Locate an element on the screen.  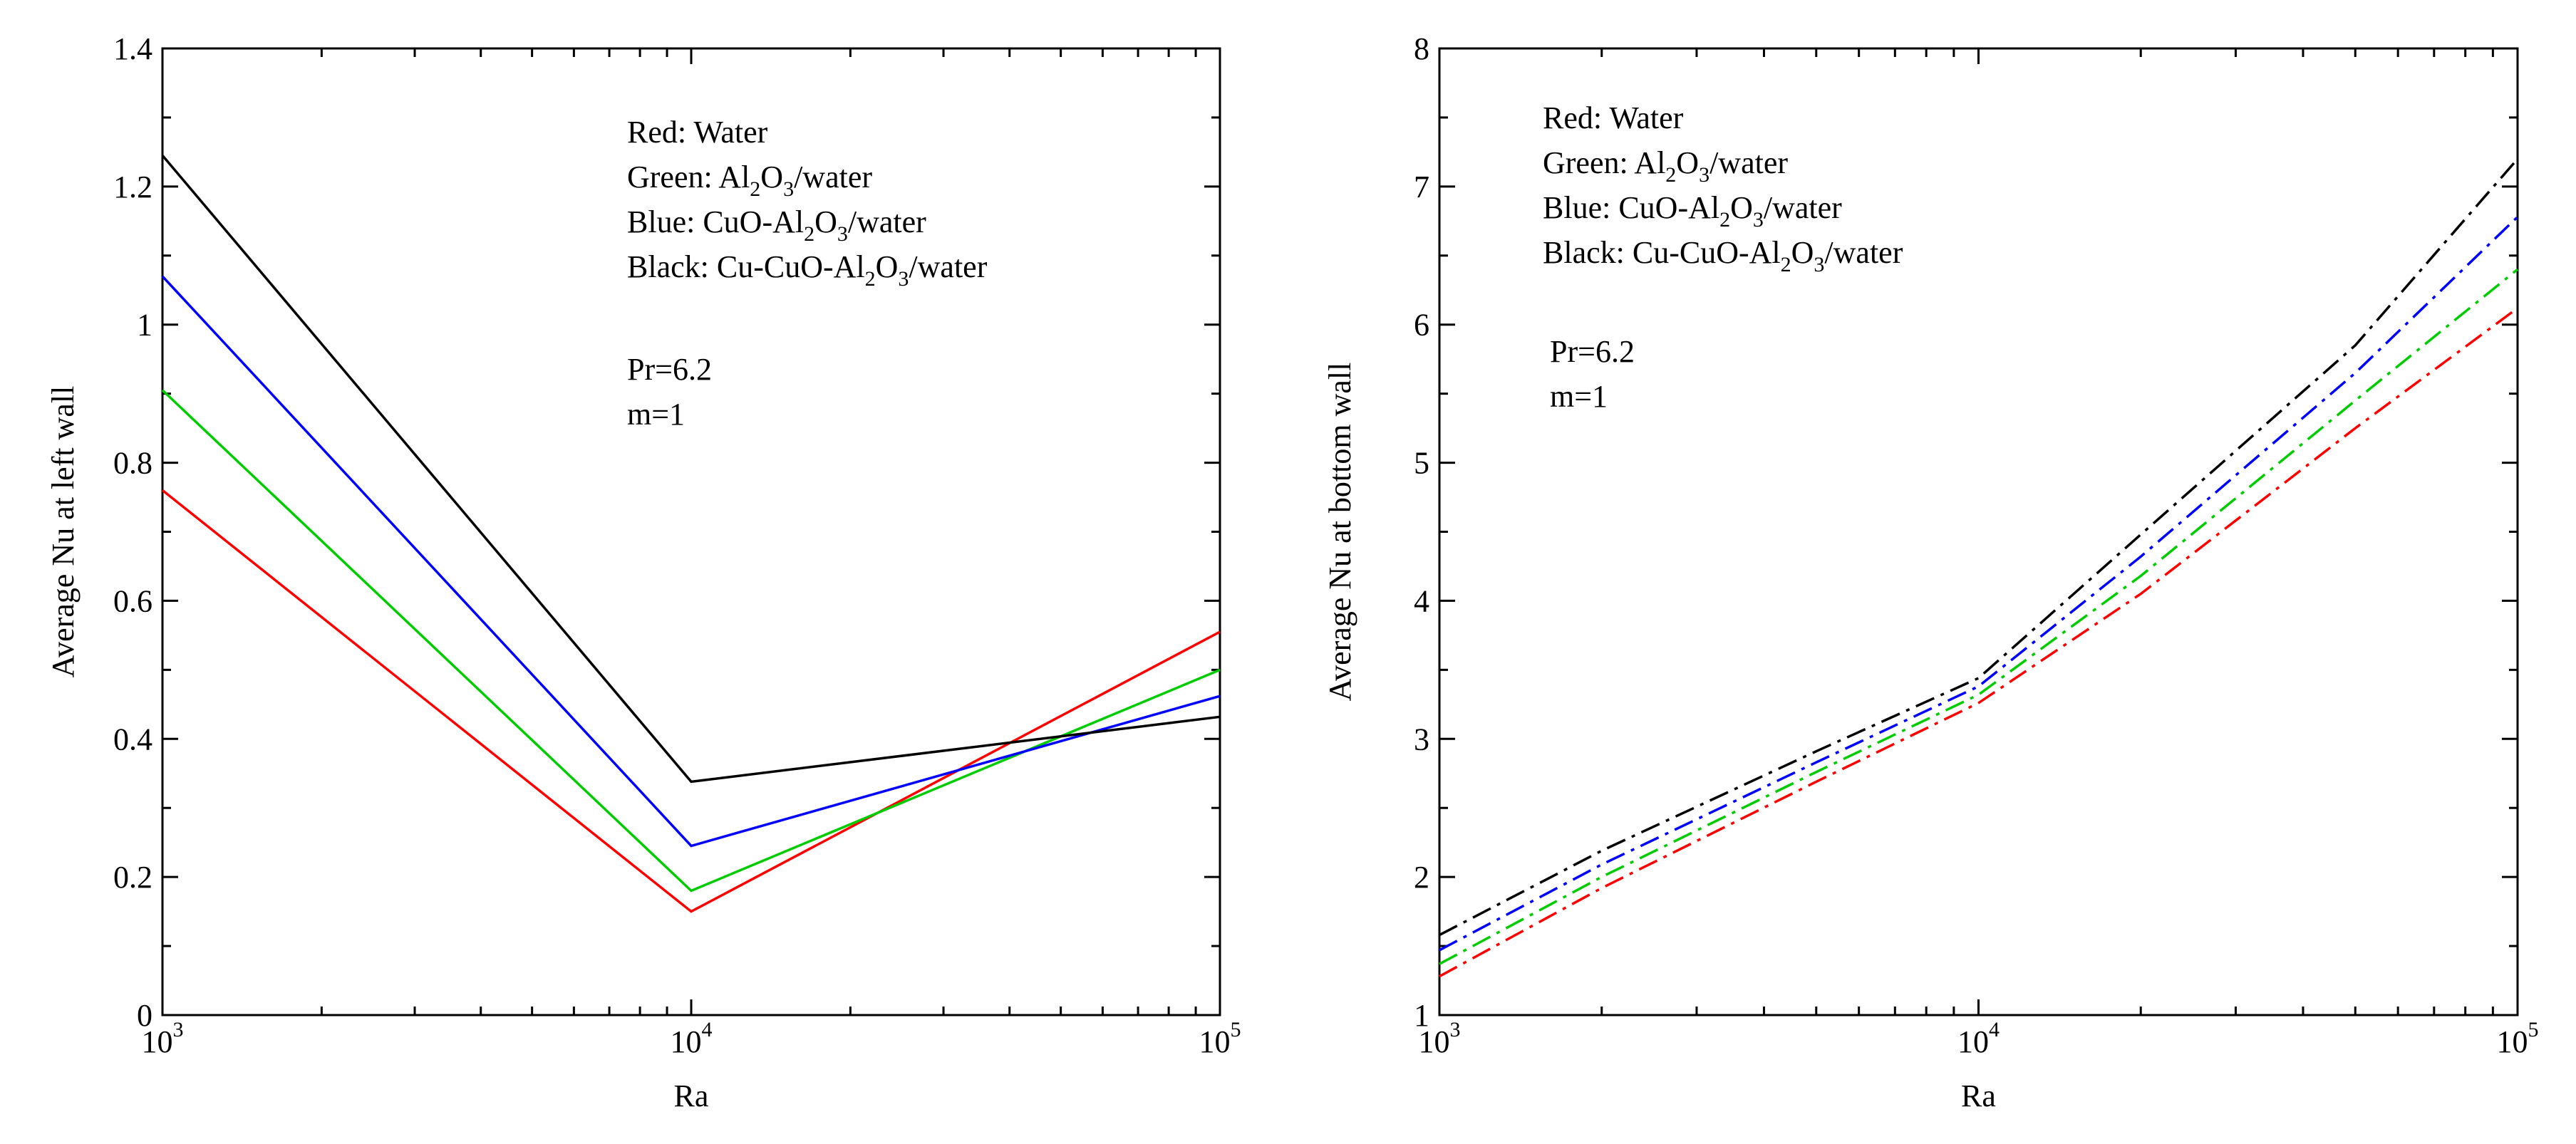
y-tick-label: 0.4 is located at coordinates (132, 739).